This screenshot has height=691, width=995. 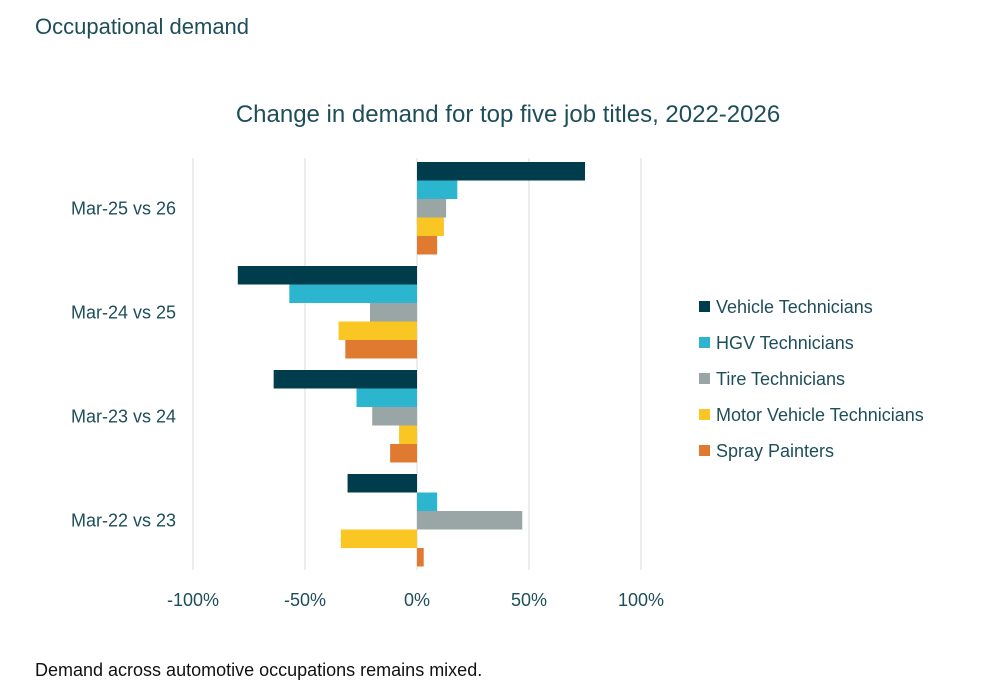 What do you see at coordinates (641, 600) in the screenshot?
I see `x-tick-label: 100%` at bounding box center [641, 600].